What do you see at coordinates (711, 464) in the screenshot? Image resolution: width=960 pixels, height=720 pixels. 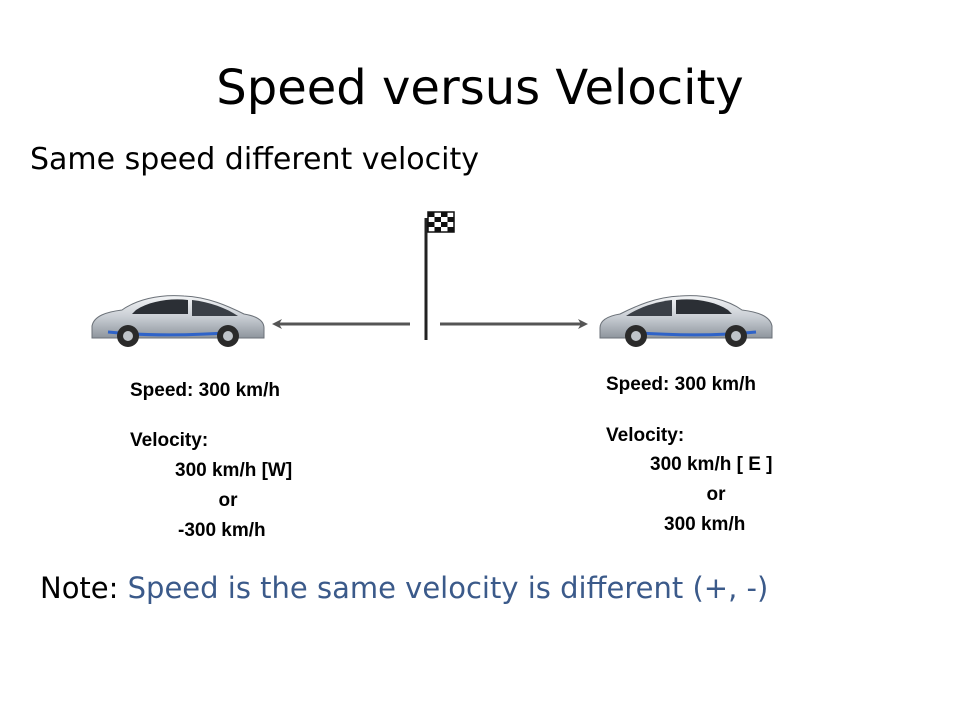 I see `right-velocity-value: 300 km/h [ E ]` at bounding box center [711, 464].